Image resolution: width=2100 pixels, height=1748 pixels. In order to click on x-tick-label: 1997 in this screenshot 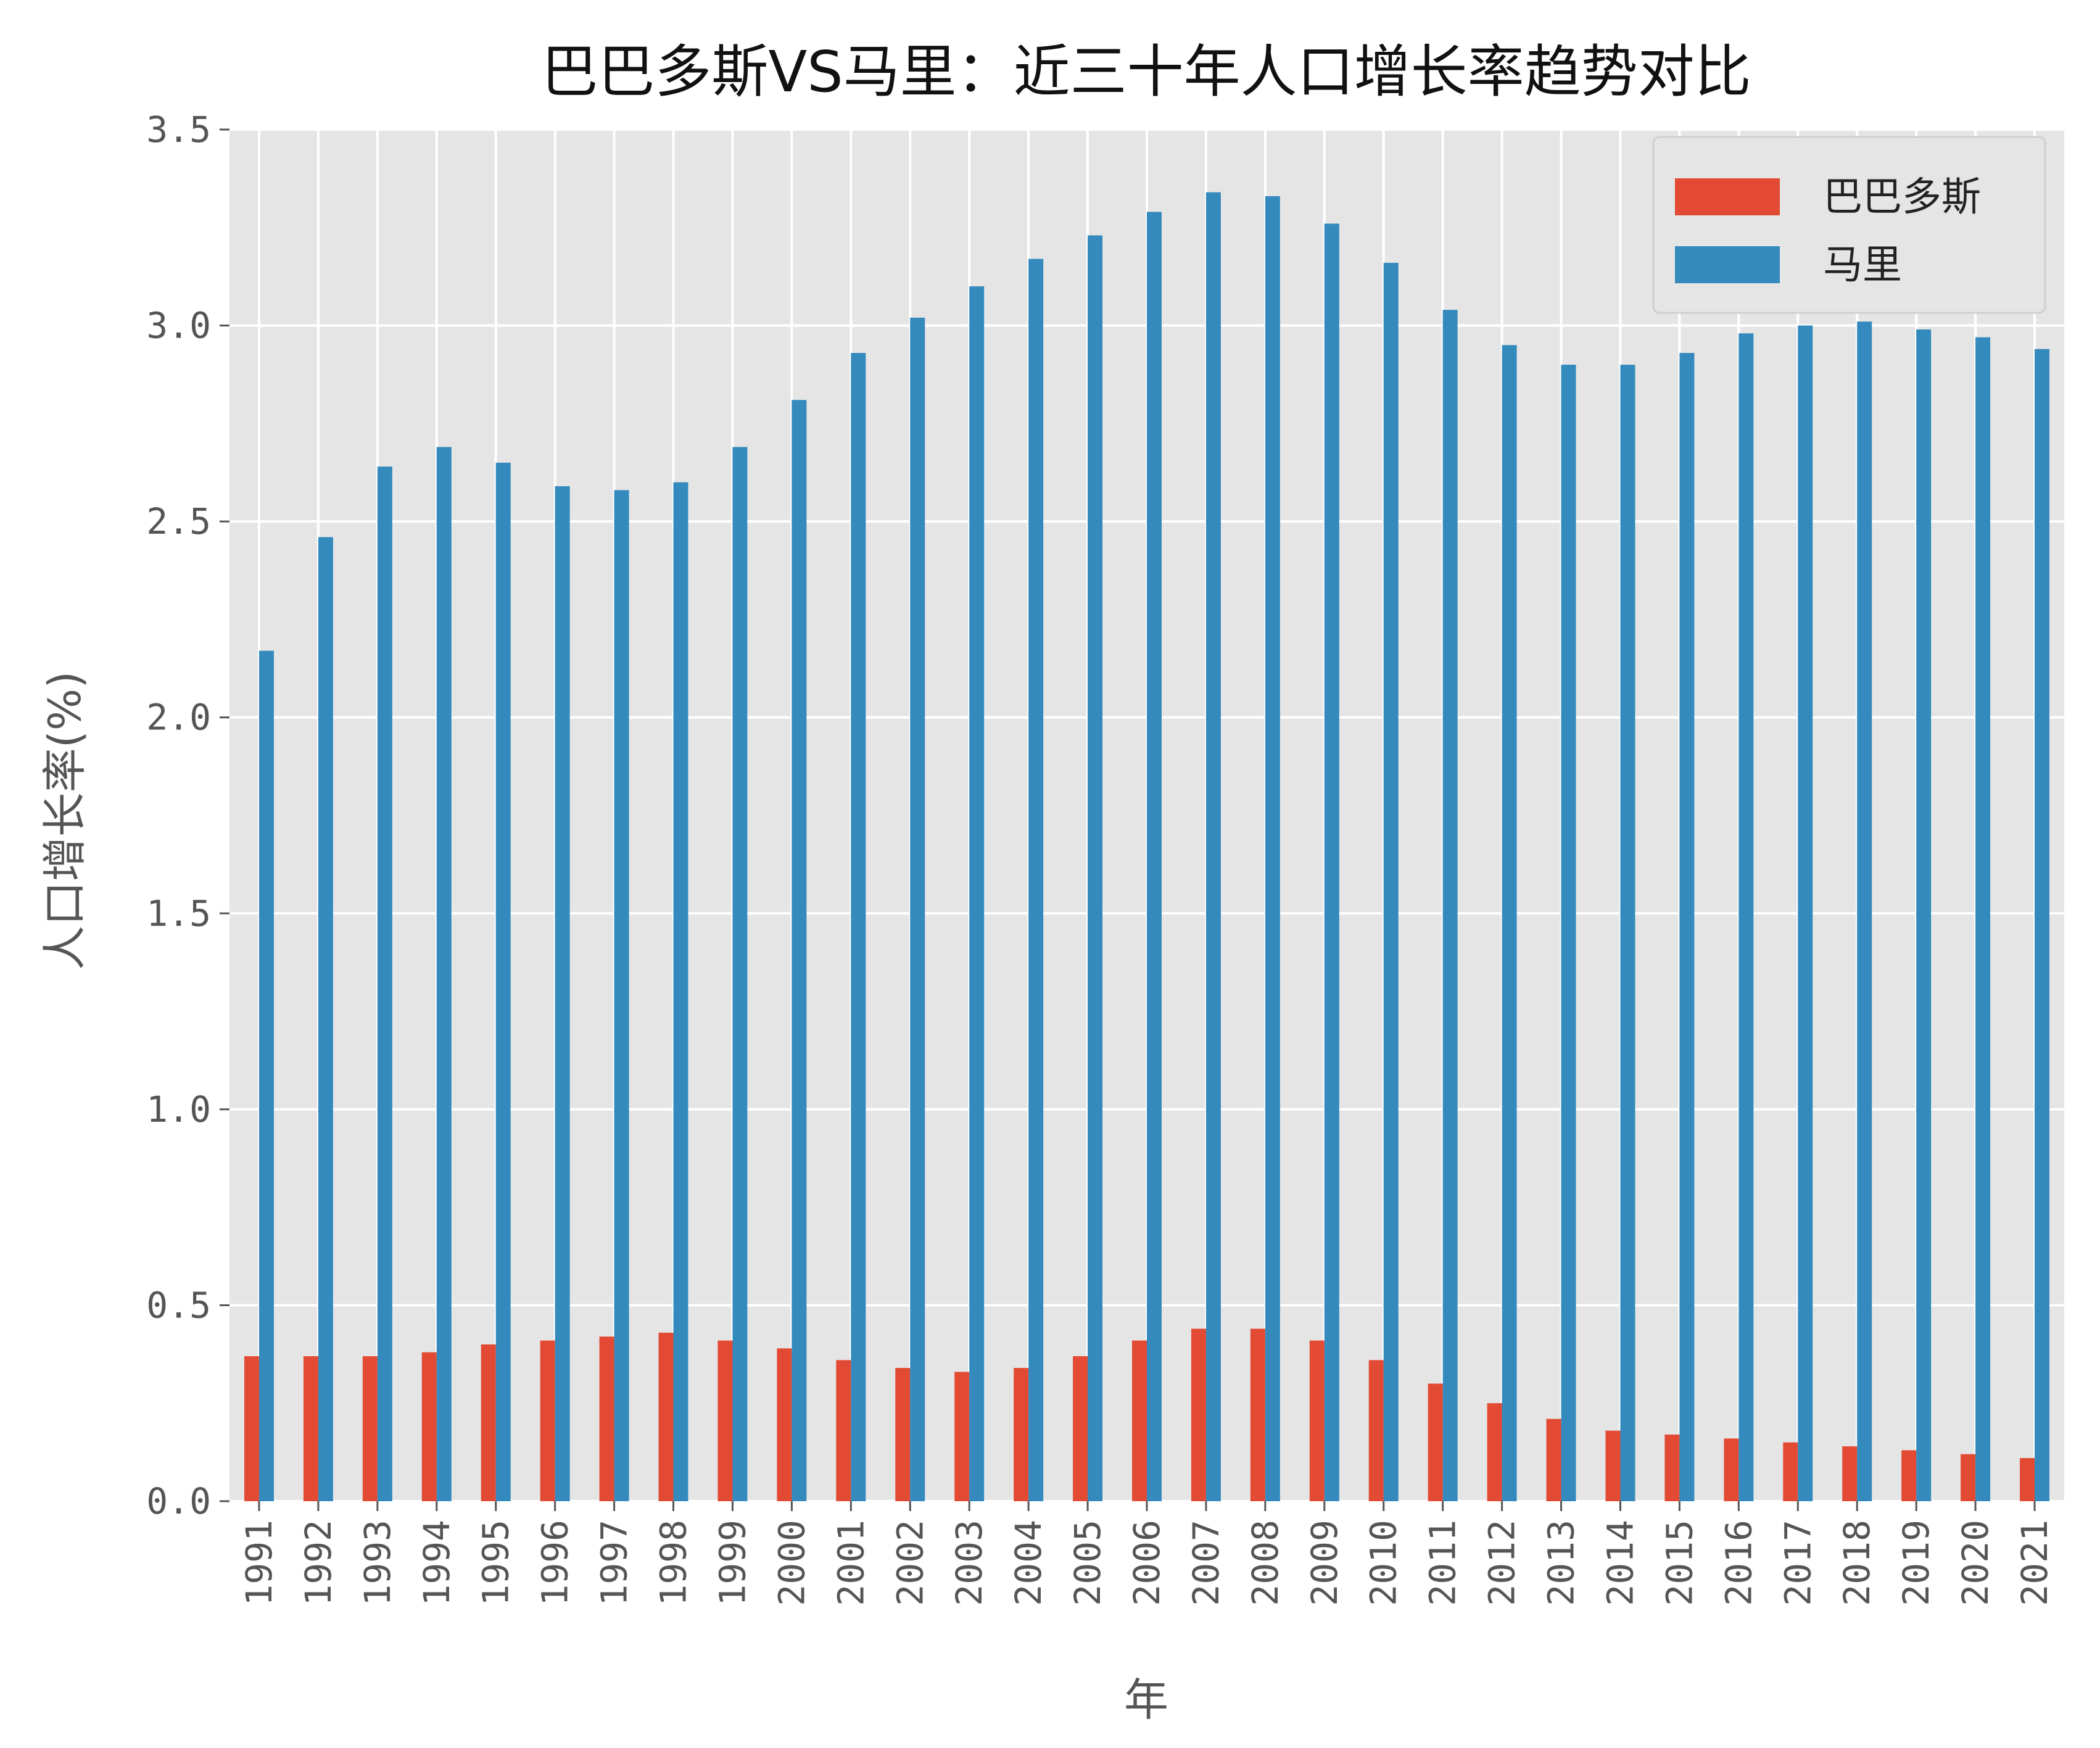, I will do `click(614, 1563)`.